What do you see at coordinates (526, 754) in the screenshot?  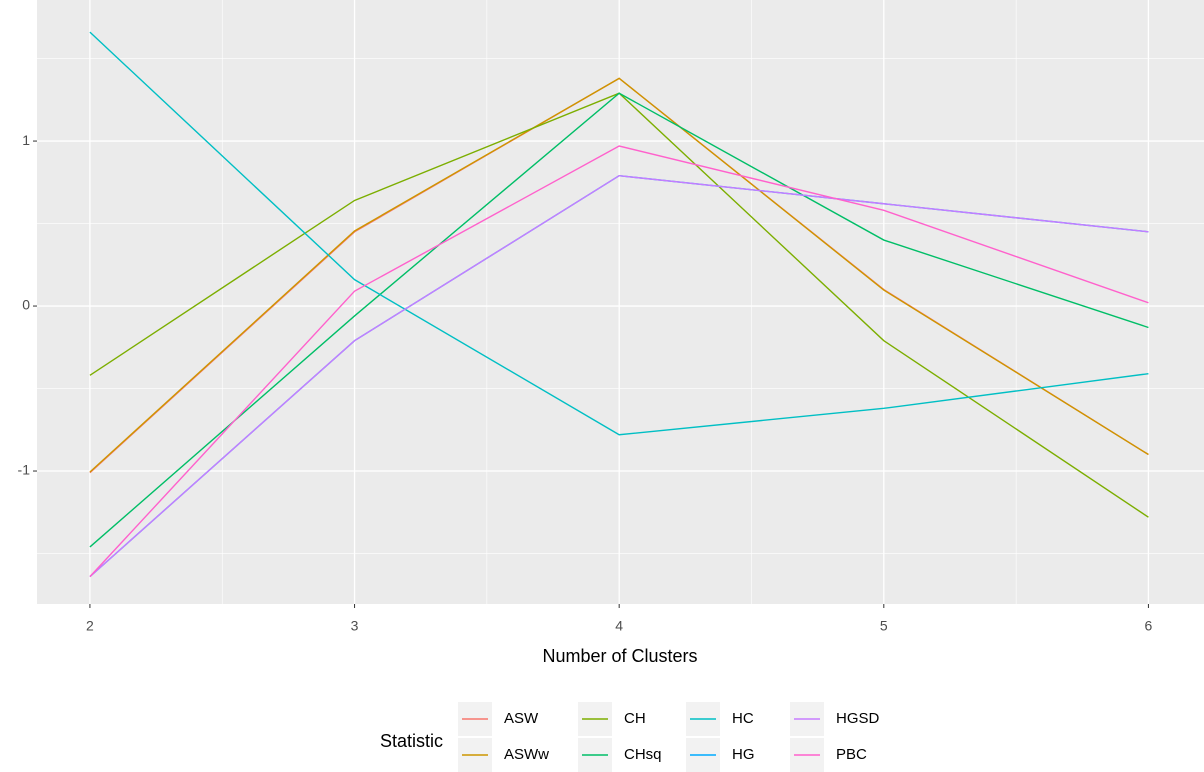 I see `legend-label: ASWw` at bounding box center [526, 754].